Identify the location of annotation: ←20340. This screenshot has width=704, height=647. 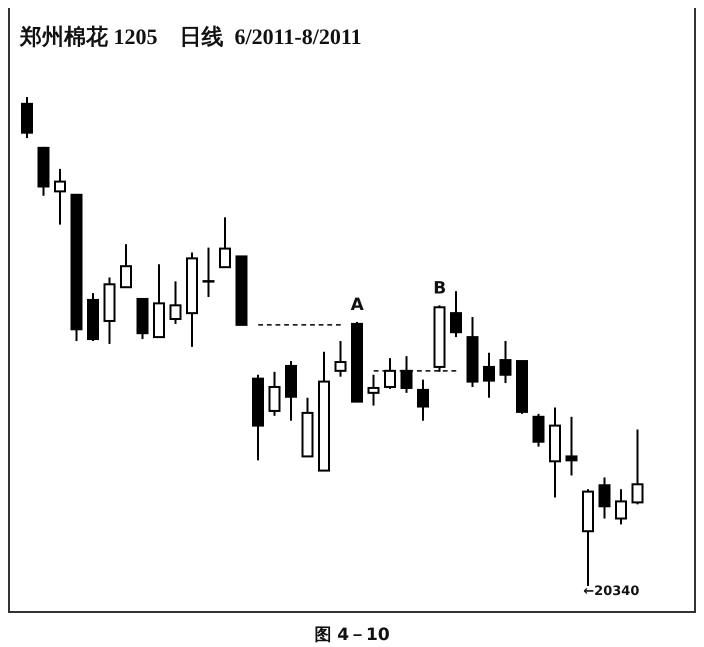
(611, 591).